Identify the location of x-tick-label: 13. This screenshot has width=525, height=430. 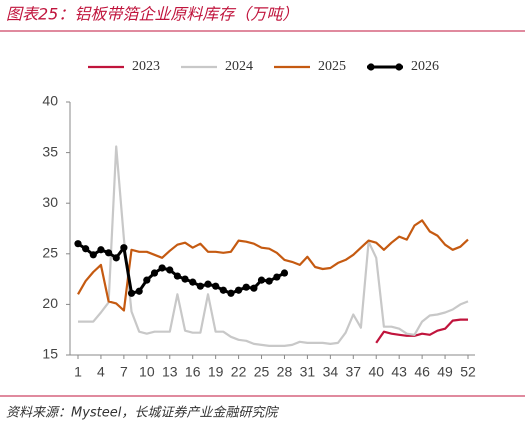
(170, 372).